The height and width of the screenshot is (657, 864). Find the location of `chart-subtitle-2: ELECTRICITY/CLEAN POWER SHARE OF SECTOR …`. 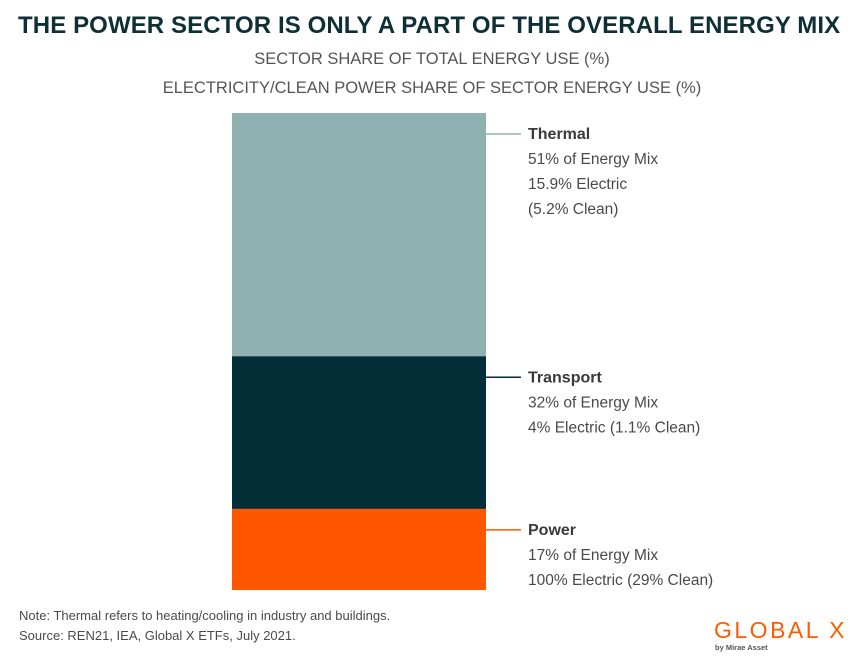

chart-subtitle-2: ELECTRICITY/CLEAN POWER SHARE OF SECTOR … is located at coordinates (432, 88).